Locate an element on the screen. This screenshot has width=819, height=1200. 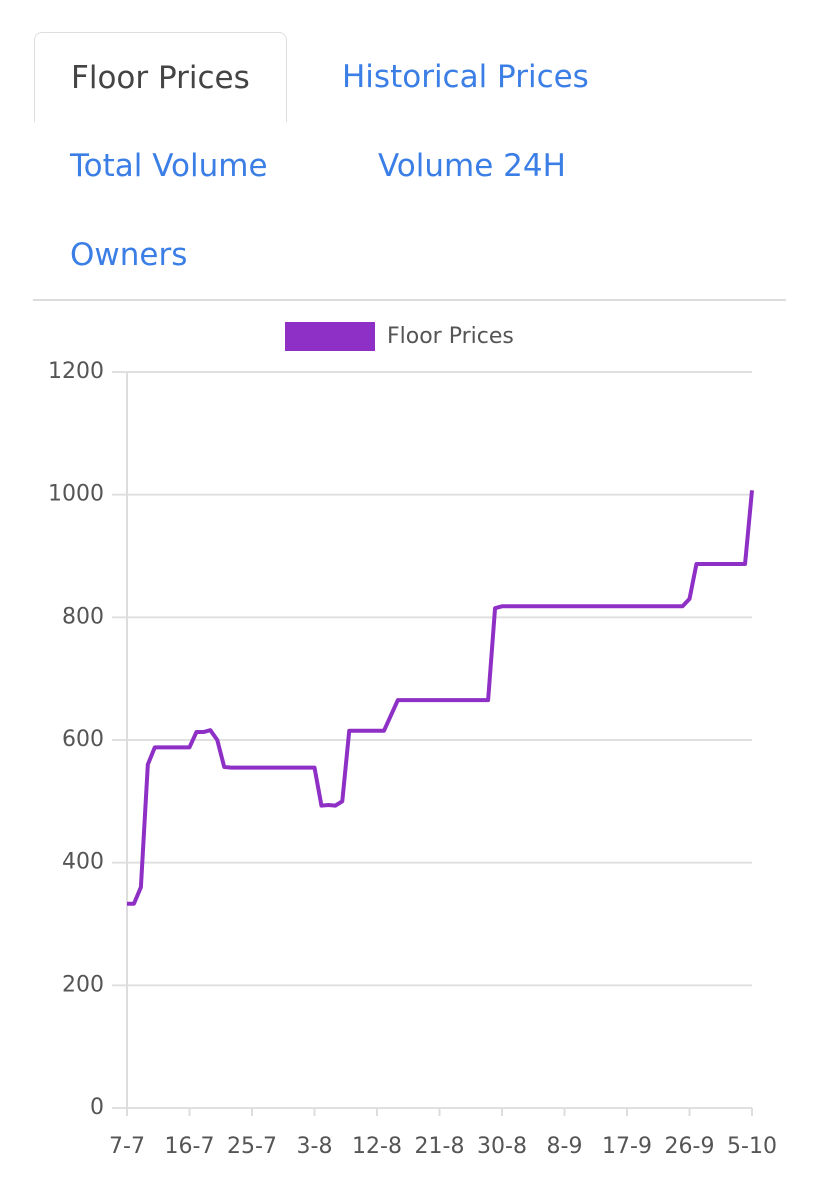
x-tick-label: 17-9 is located at coordinates (627, 1146).